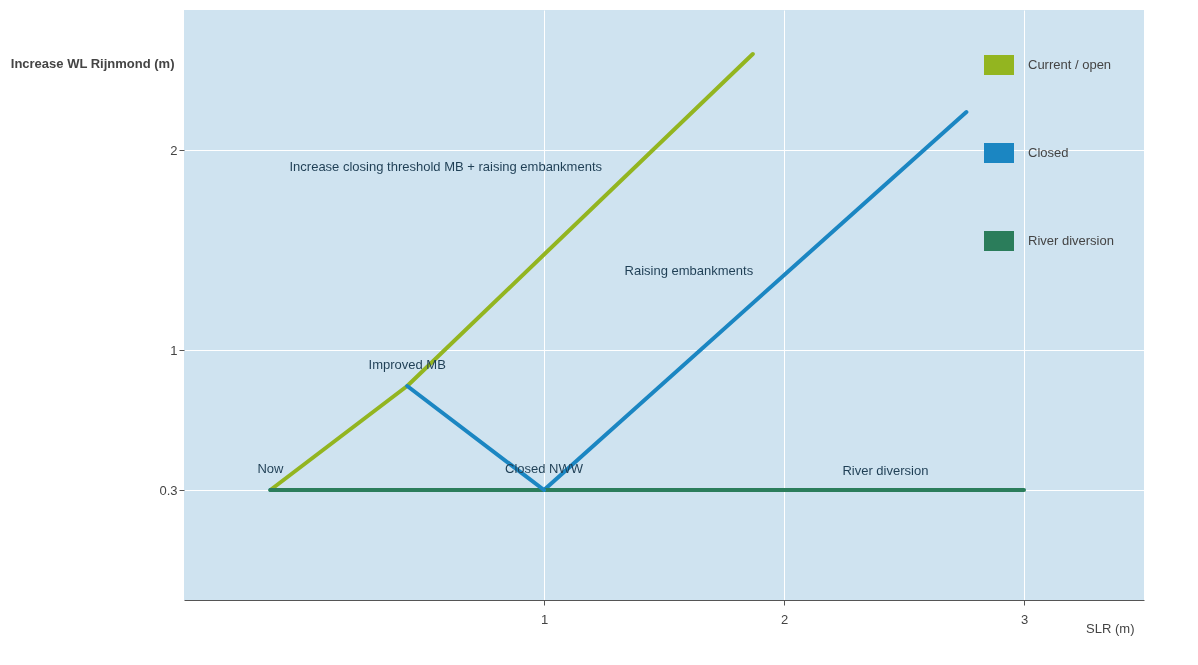  I want to click on y-tick-label: 0.3, so click(168, 490).